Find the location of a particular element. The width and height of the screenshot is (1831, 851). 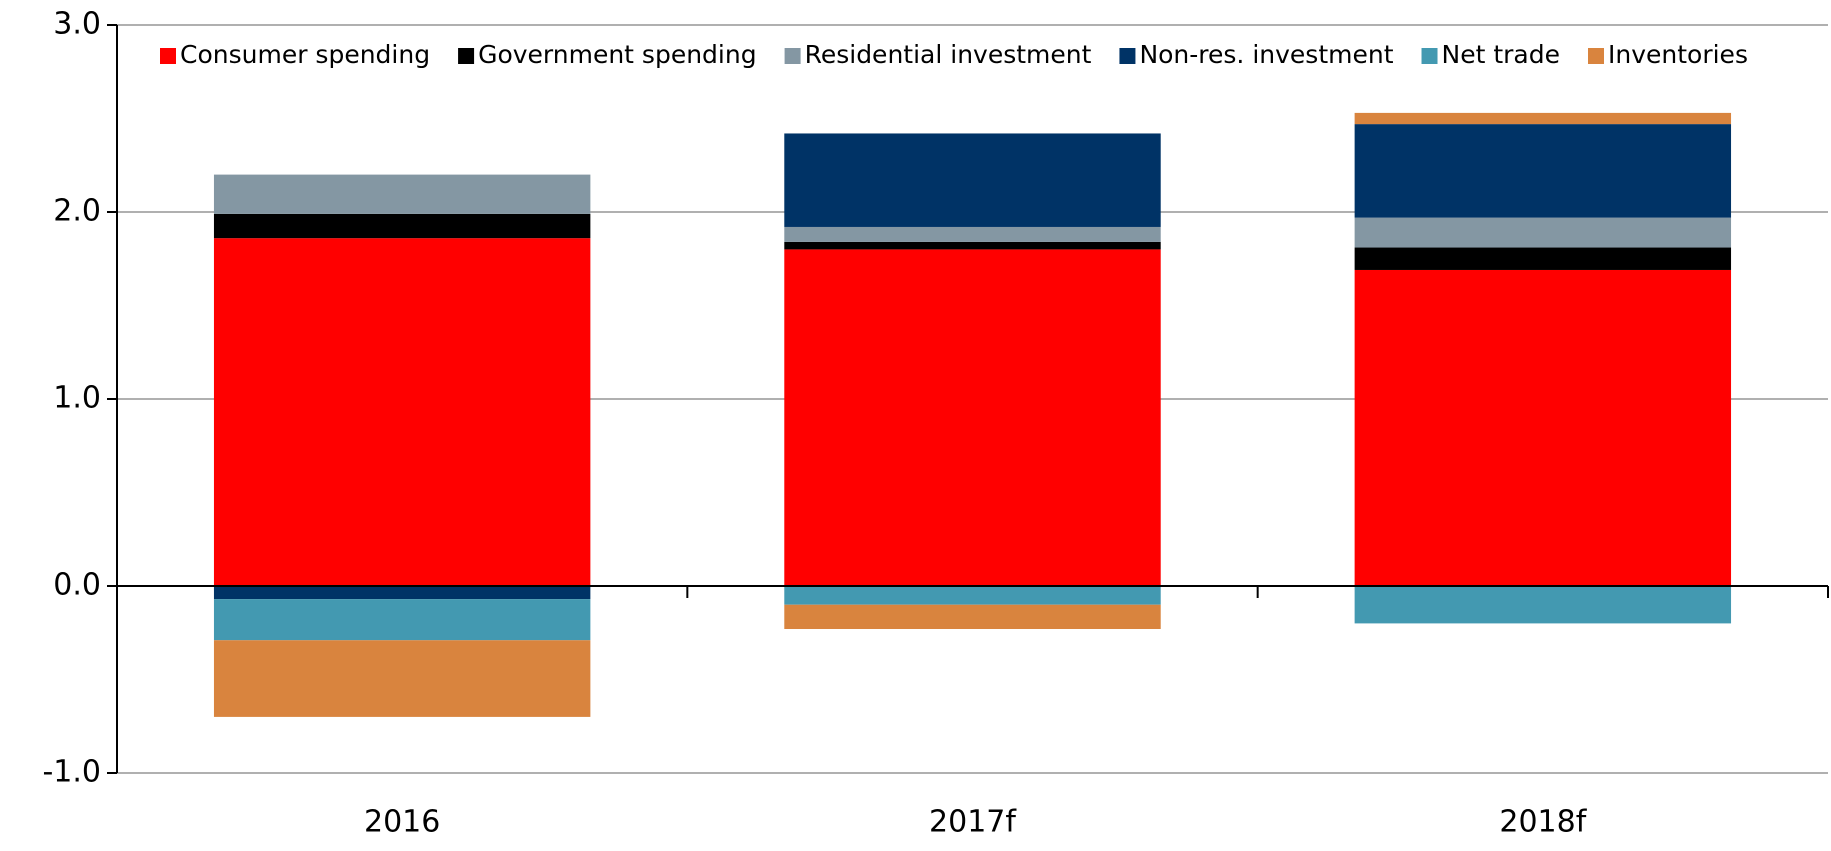

legend-label: Net trade is located at coordinates (1501, 54).